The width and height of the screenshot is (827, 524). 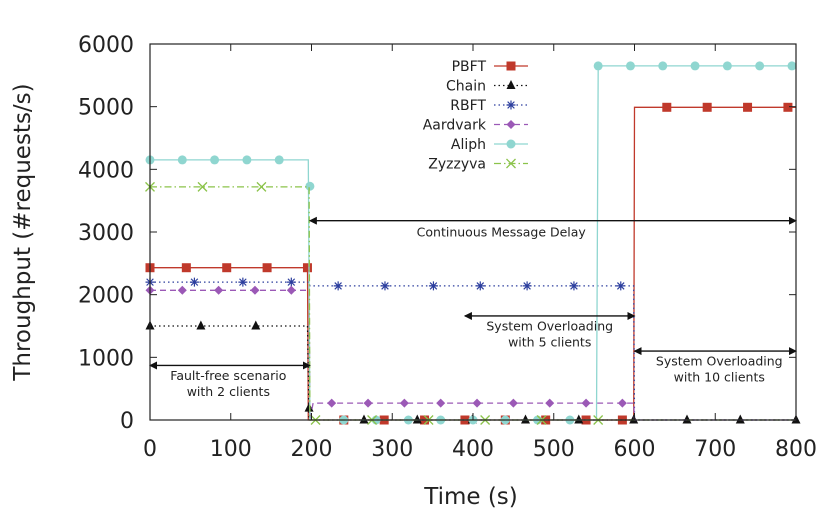 I want to click on legend-label-rbft: RBFT, so click(x=468, y=106).